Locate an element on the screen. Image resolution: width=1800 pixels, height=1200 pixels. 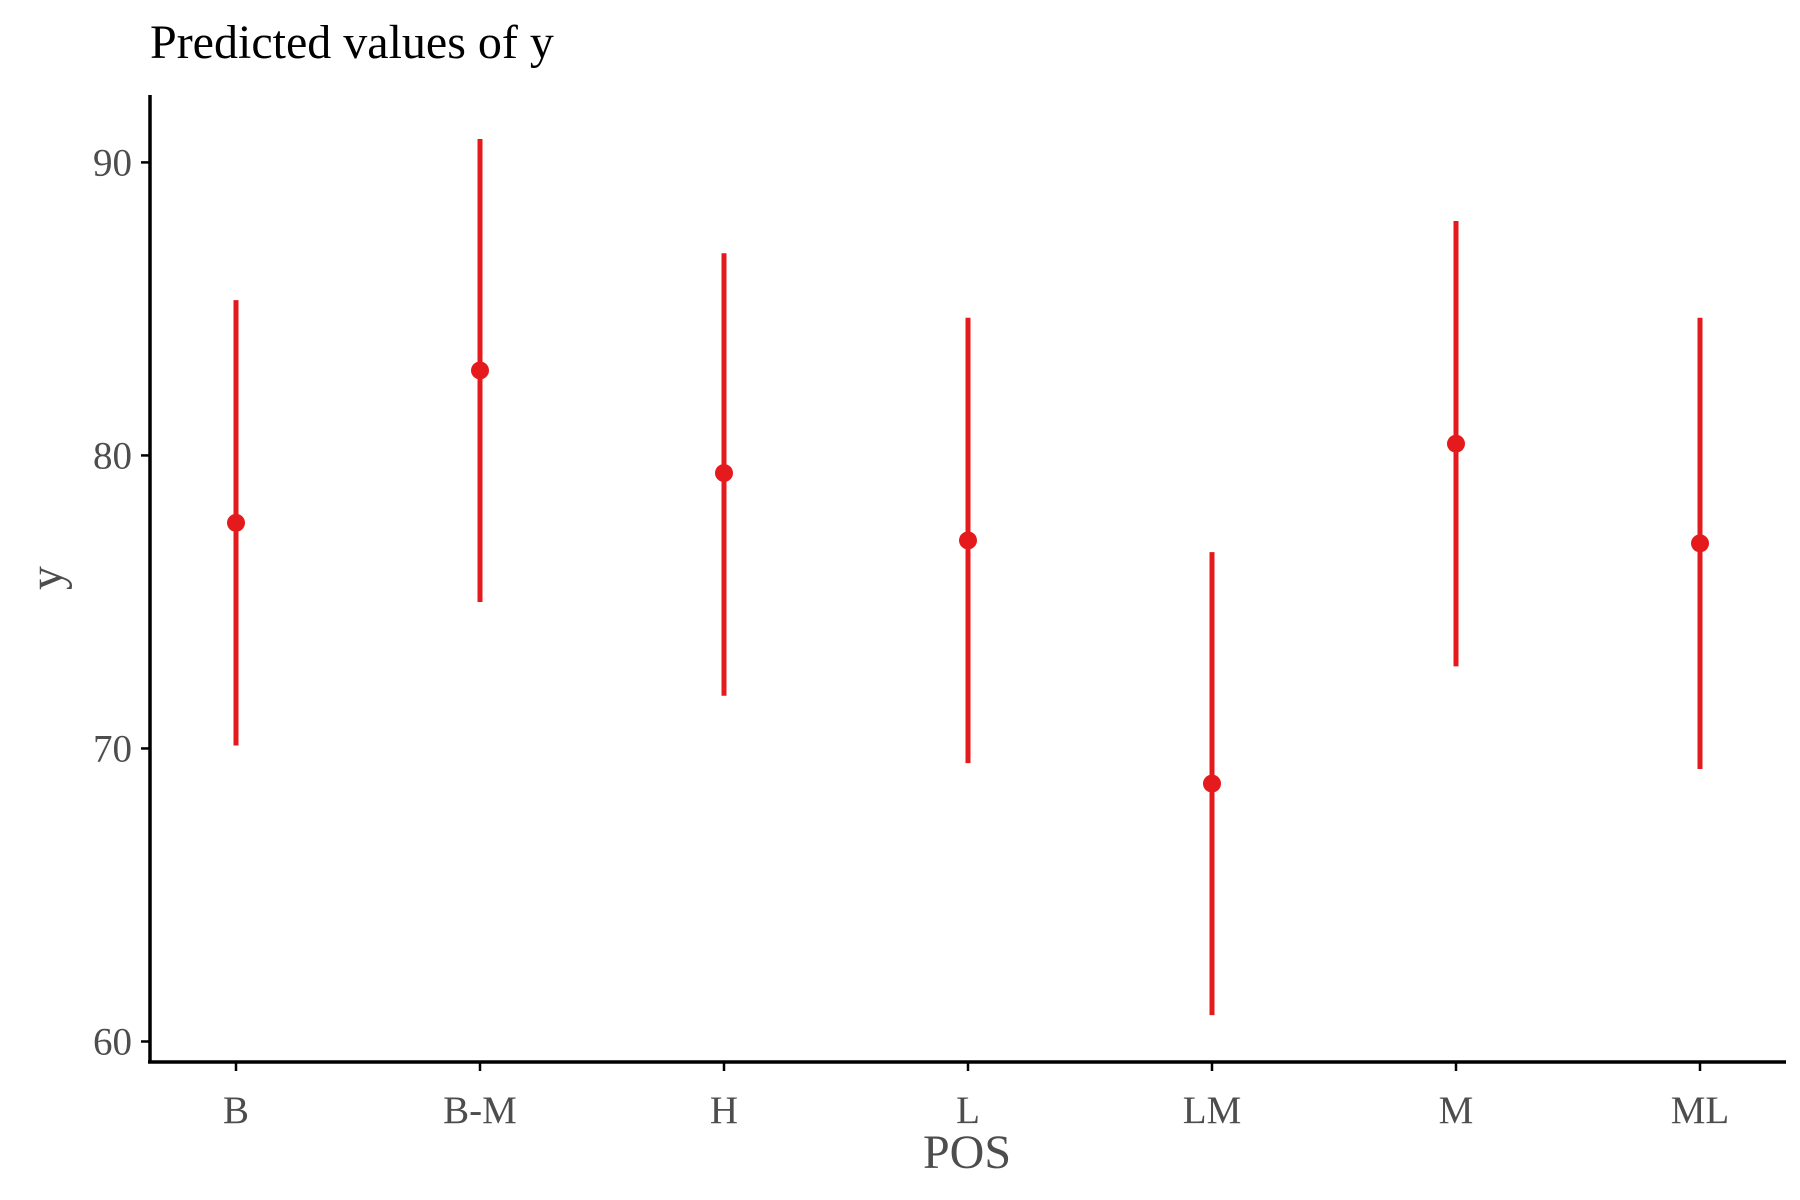
x-tick-label: LM is located at coordinates (1212, 1110).